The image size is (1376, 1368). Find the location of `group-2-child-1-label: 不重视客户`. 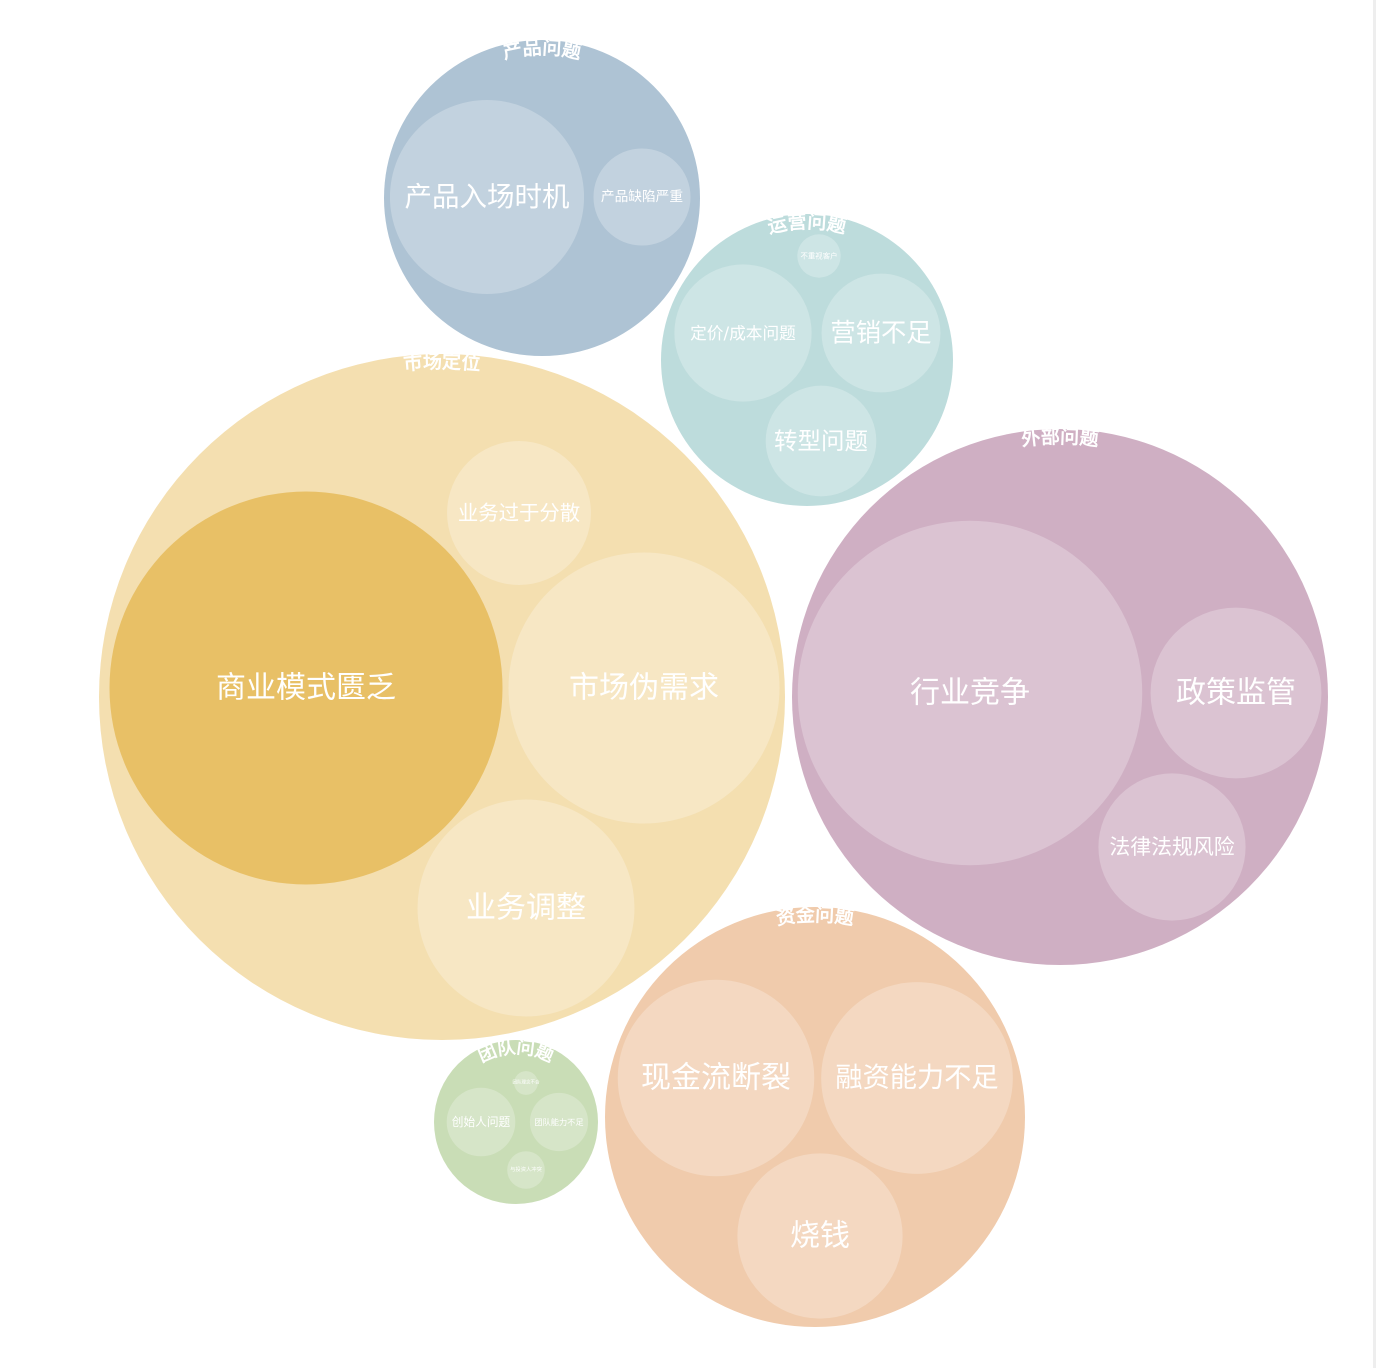

group-2-child-1-label: 不重视客户 is located at coordinates (819, 256).